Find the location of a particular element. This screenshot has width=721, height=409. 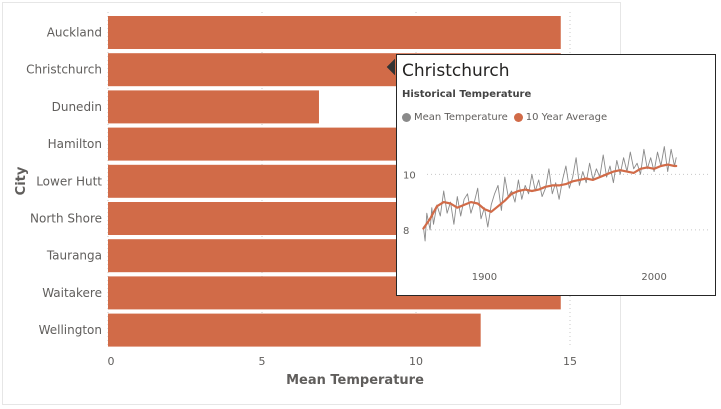

tooltip-title: Christchurch is located at coordinates (456, 71).